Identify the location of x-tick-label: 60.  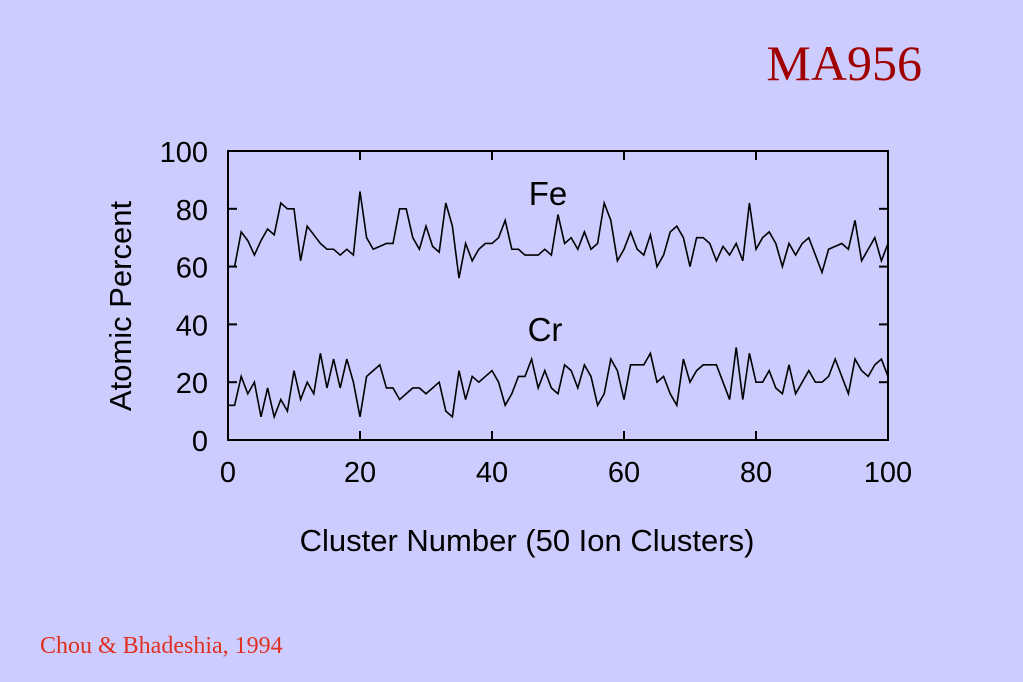
(624, 473).